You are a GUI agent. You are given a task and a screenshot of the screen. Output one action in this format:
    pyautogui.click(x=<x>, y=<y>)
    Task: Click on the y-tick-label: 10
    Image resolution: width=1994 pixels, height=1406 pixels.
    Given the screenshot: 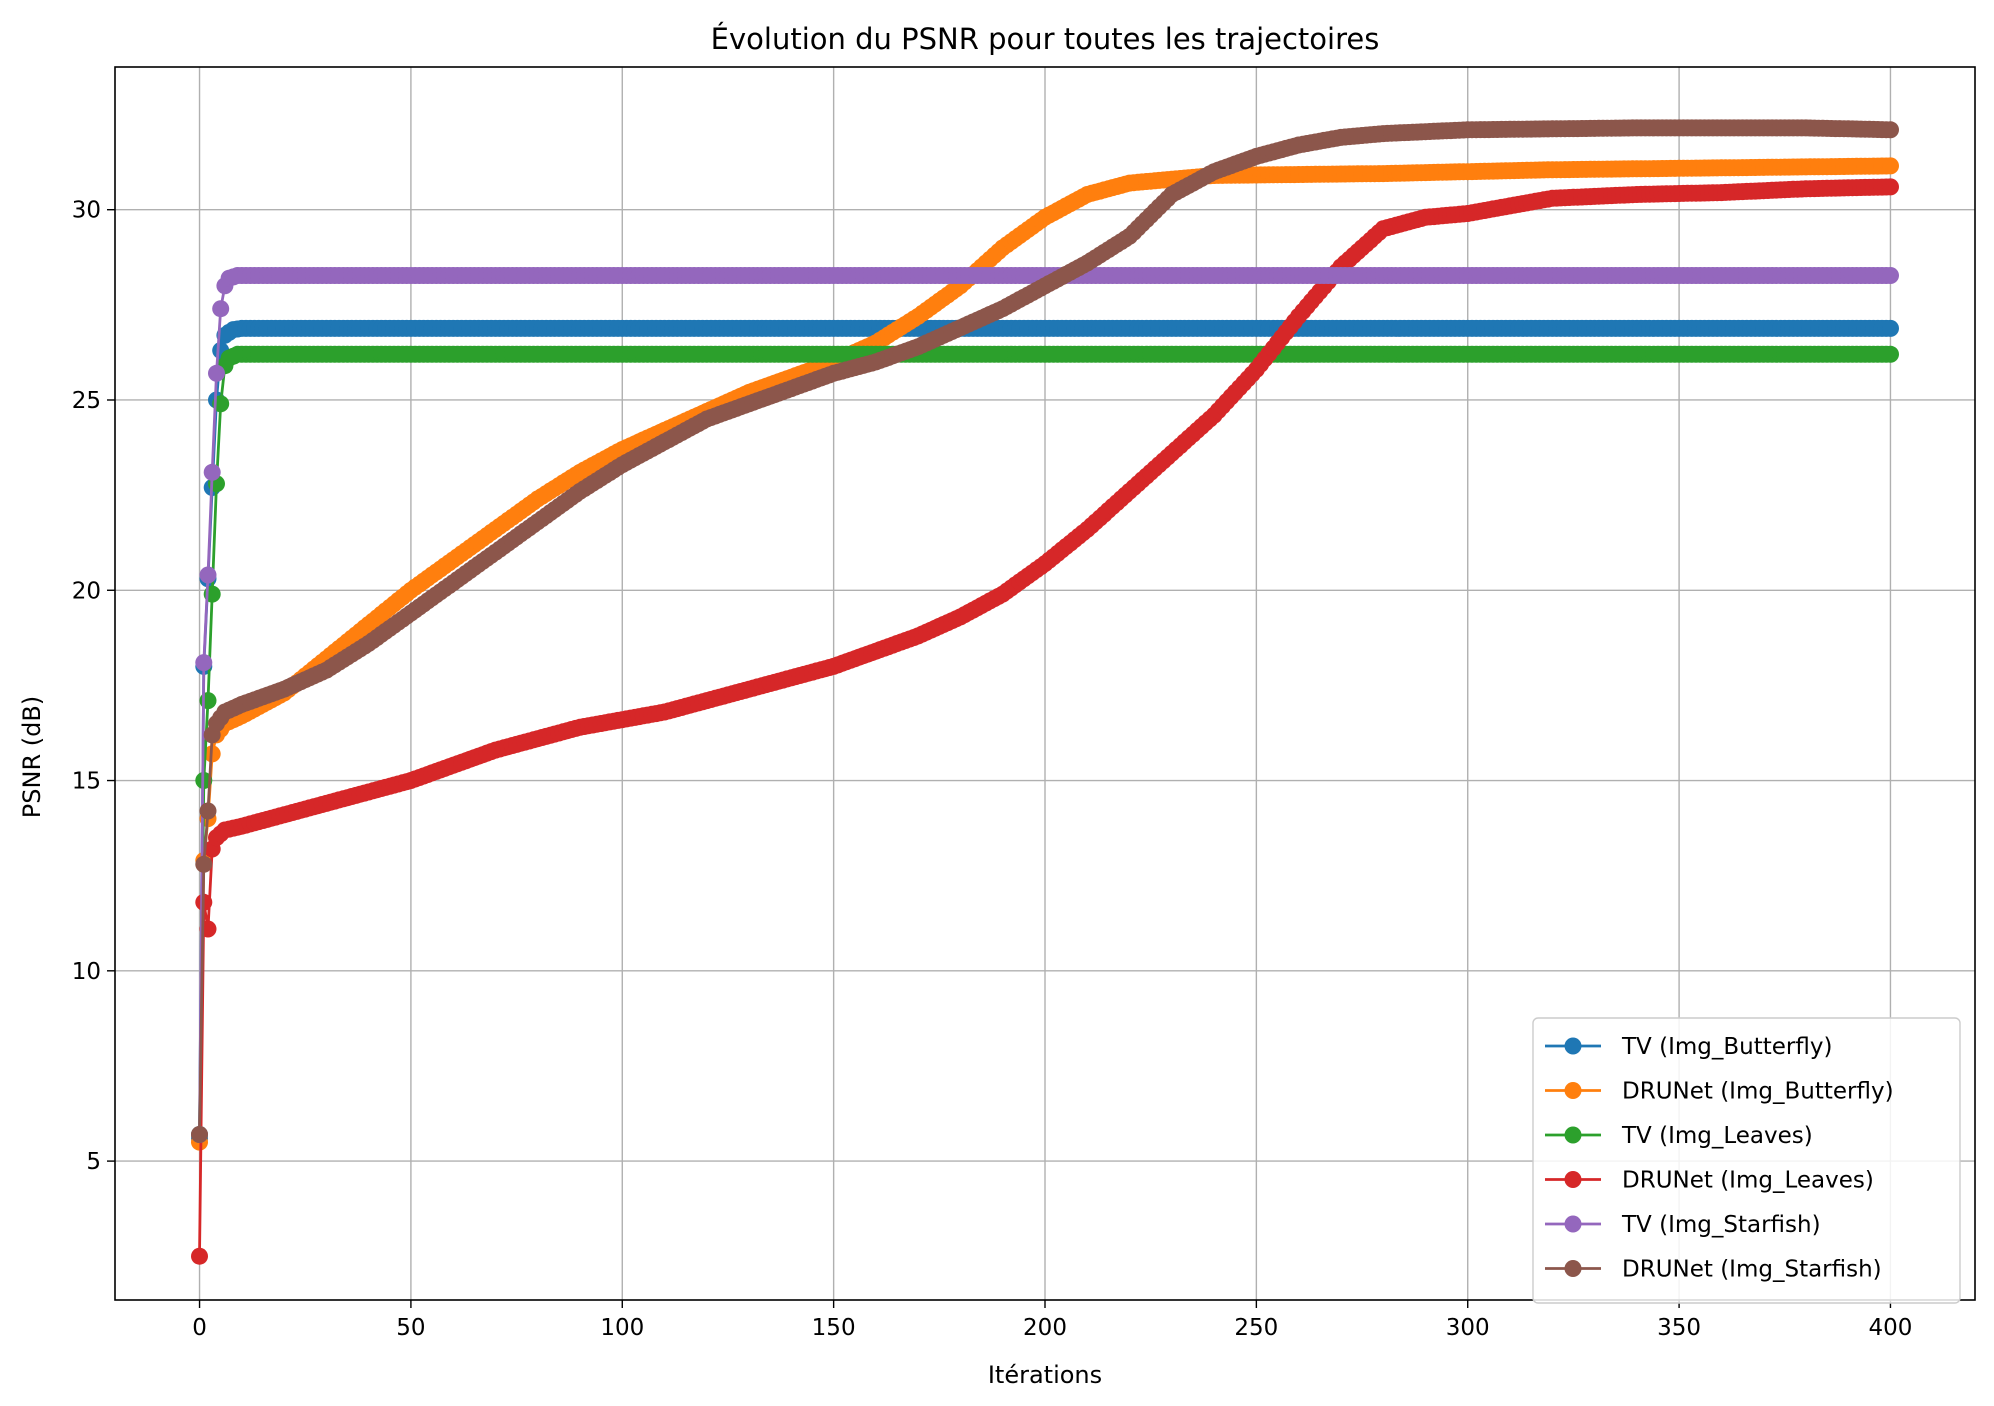 What is the action you would take?
    pyautogui.click(x=86, y=972)
    